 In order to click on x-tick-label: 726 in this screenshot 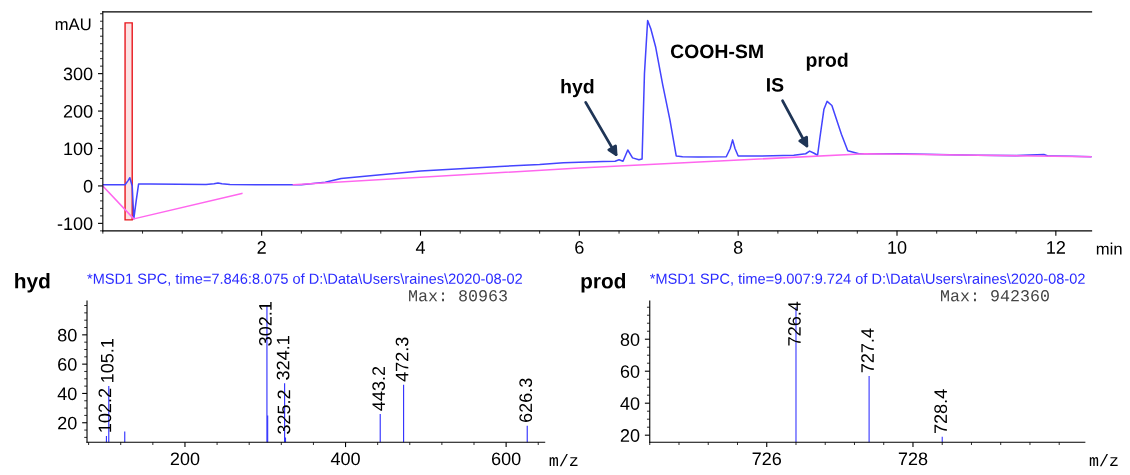, I will do `click(767, 459)`.